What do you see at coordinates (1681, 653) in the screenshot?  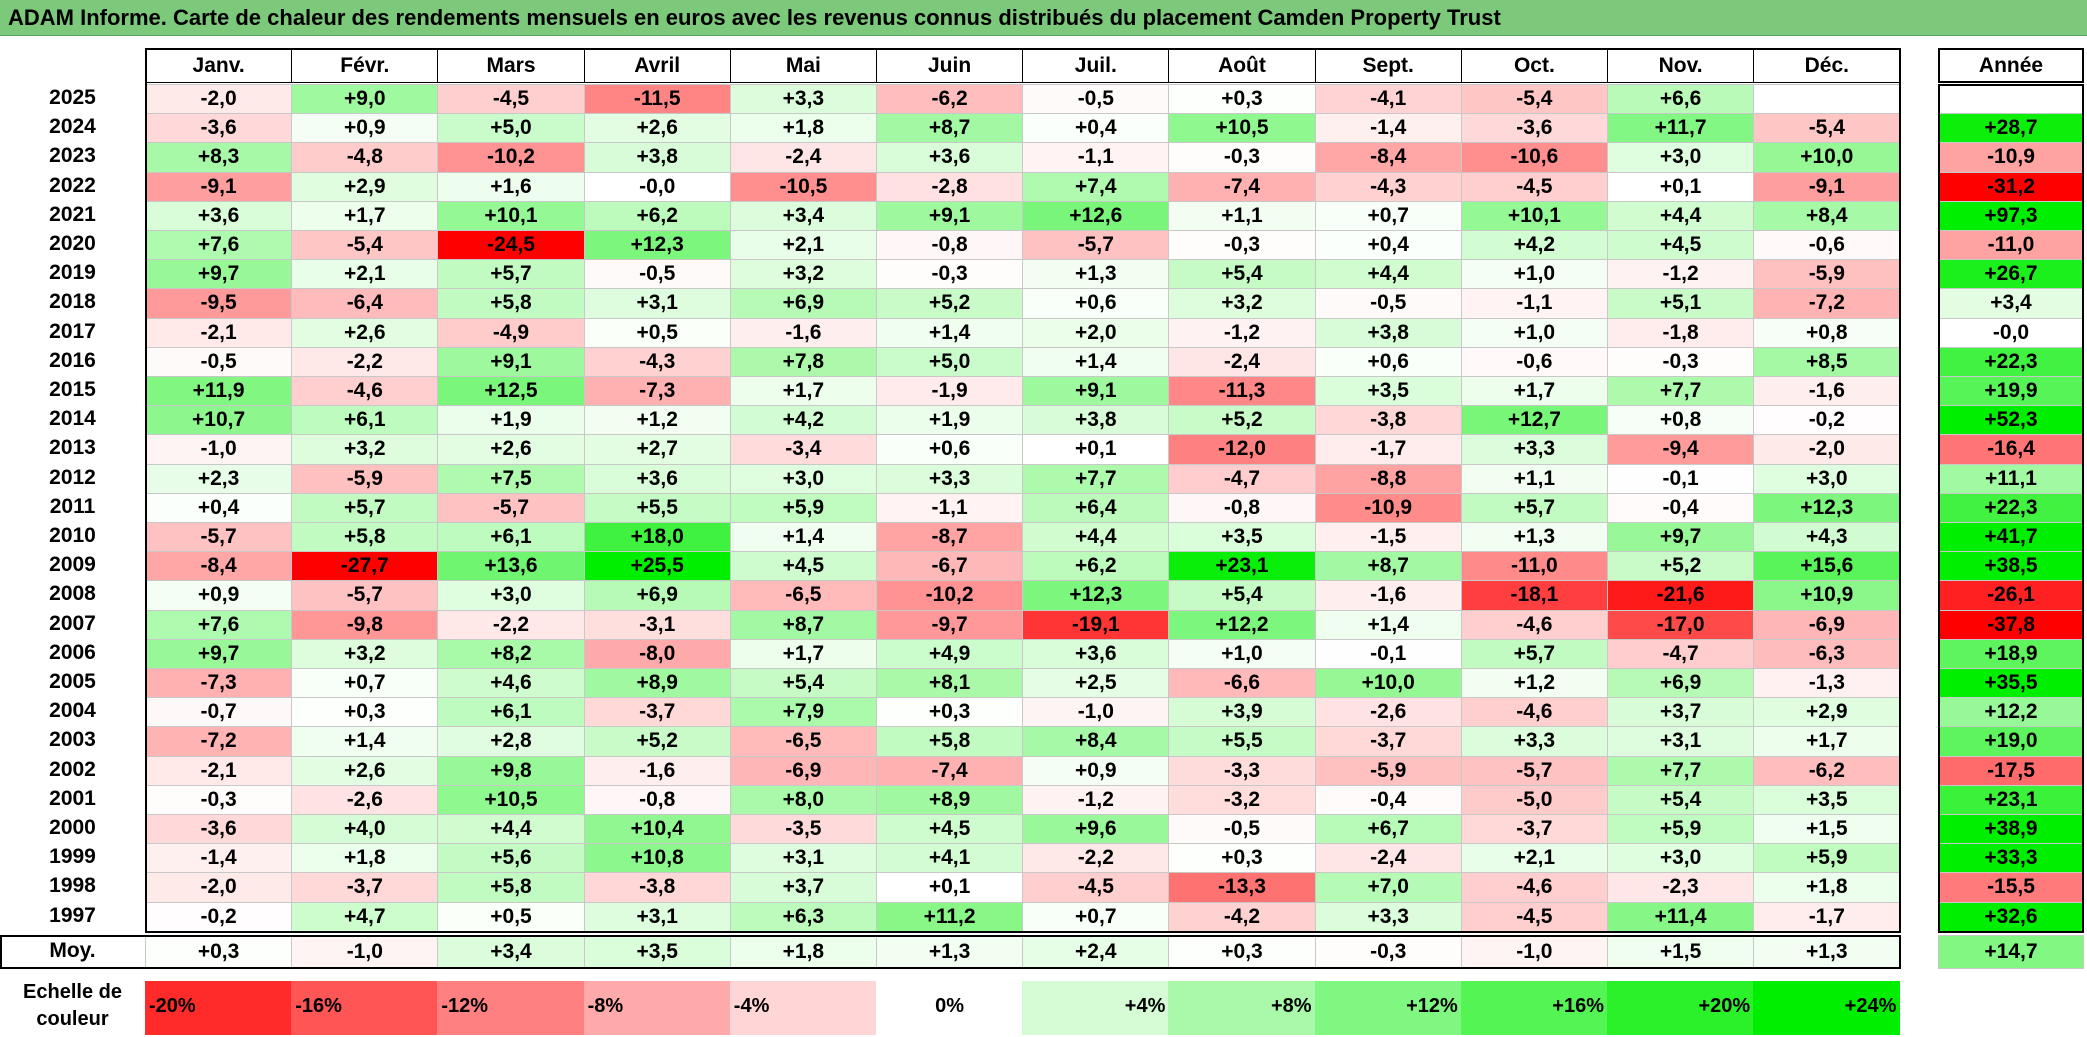 I see `heatmap-cell: -4,7` at bounding box center [1681, 653].